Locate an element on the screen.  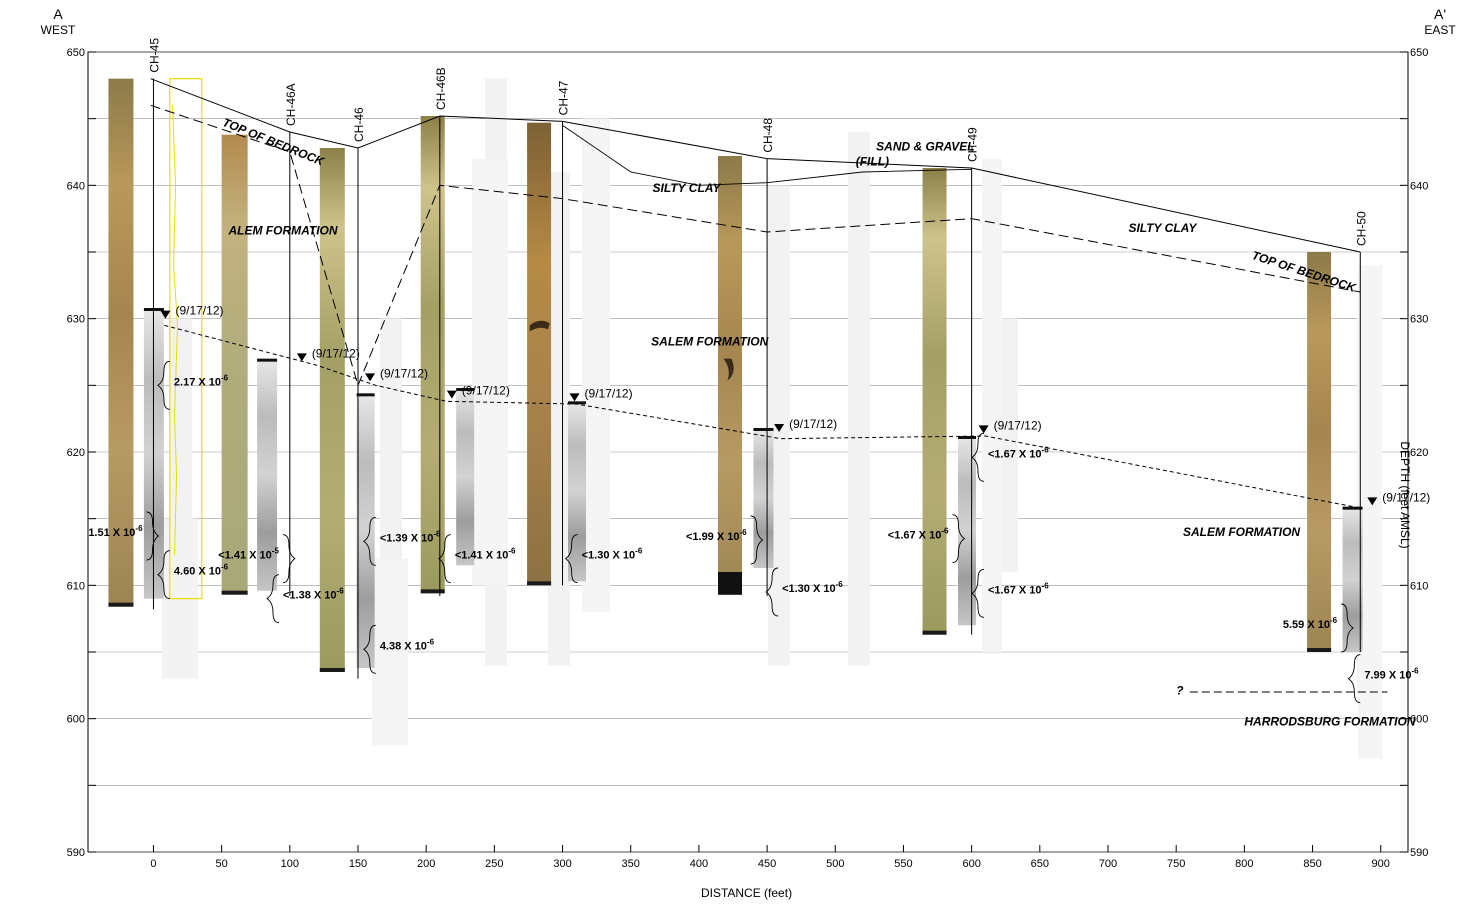
ch47-televiewer-cap is located at coordinates (577, 403).